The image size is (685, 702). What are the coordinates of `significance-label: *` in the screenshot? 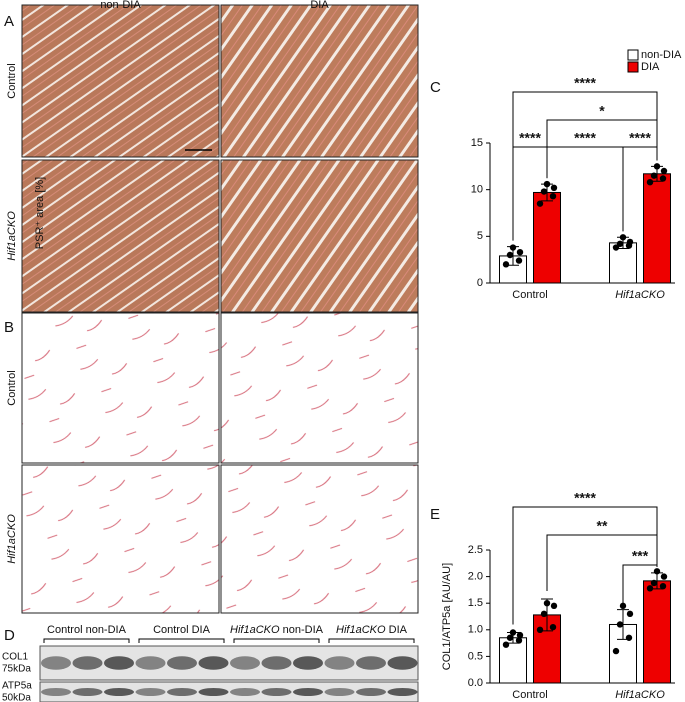 It's located at (602, 111).